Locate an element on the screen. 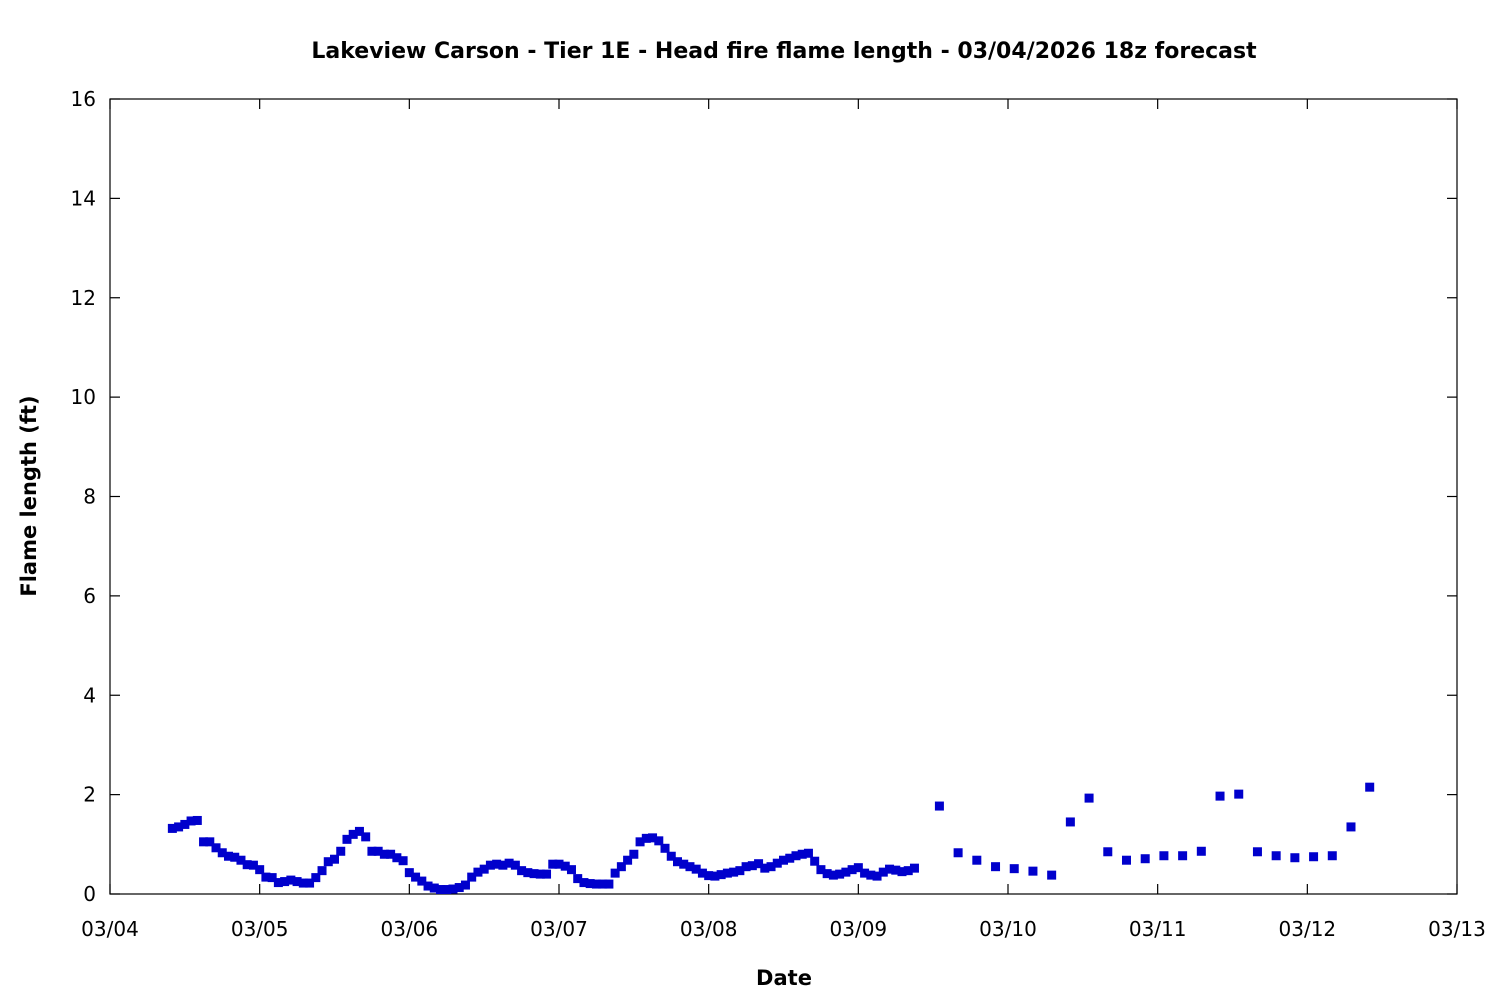 The width and height of the screenshot is (1500, 1000). x-tick-label: 03/10 is located at coordinates (1008, 929).